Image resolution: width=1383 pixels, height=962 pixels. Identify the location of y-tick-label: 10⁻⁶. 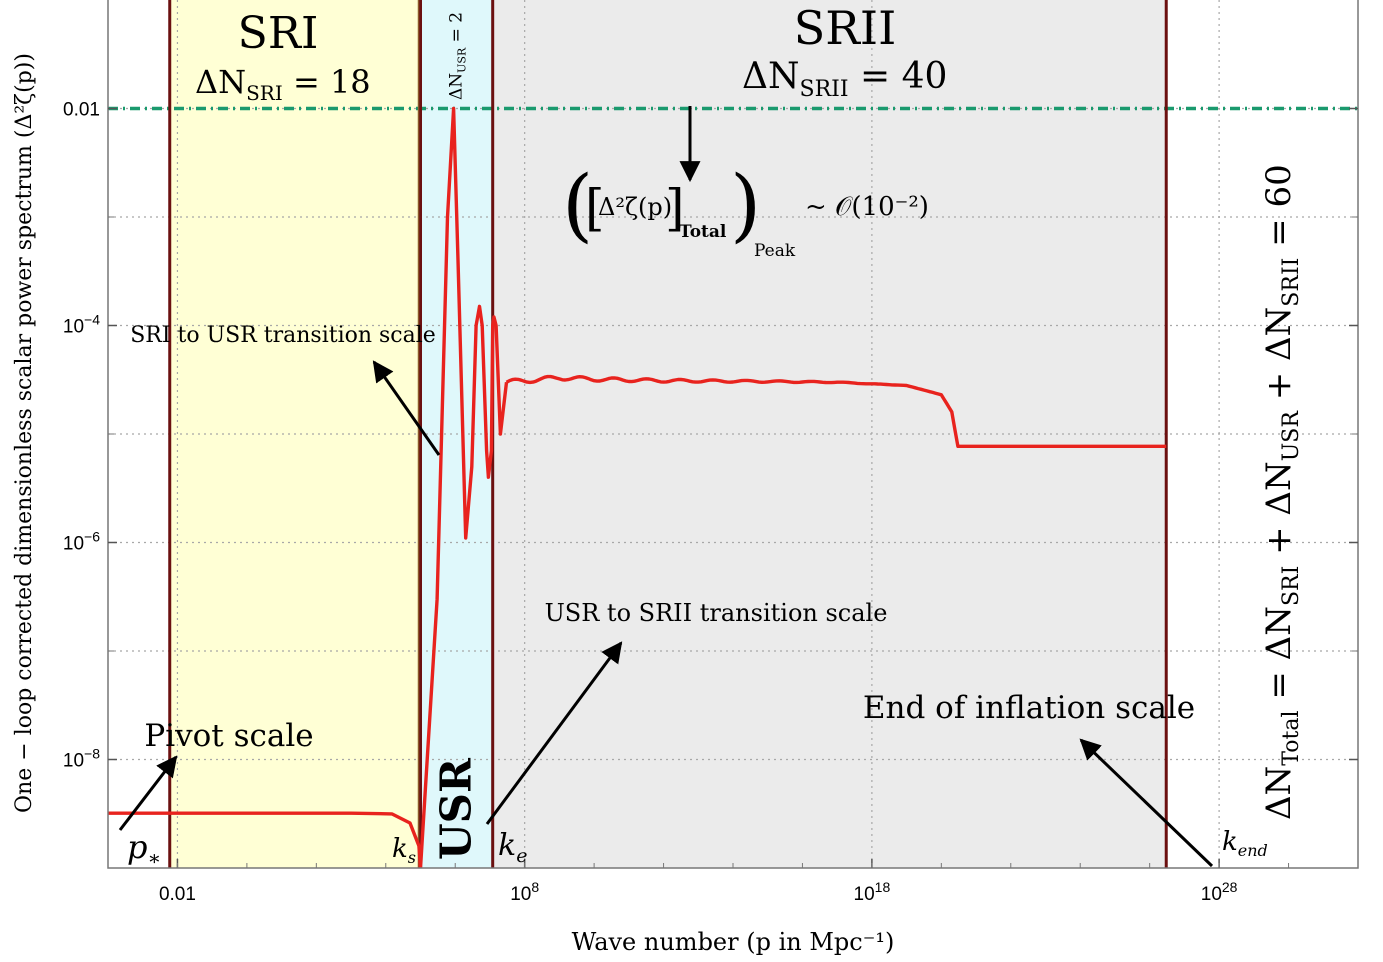
(81, 542).